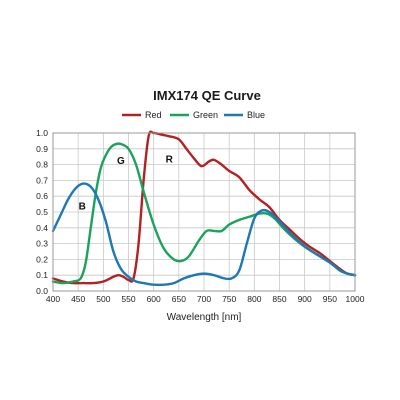  What do you see at coordinates (121, 161) in the screenshot?
I see `curve-label-g: G` at bounding box center [121, 161].